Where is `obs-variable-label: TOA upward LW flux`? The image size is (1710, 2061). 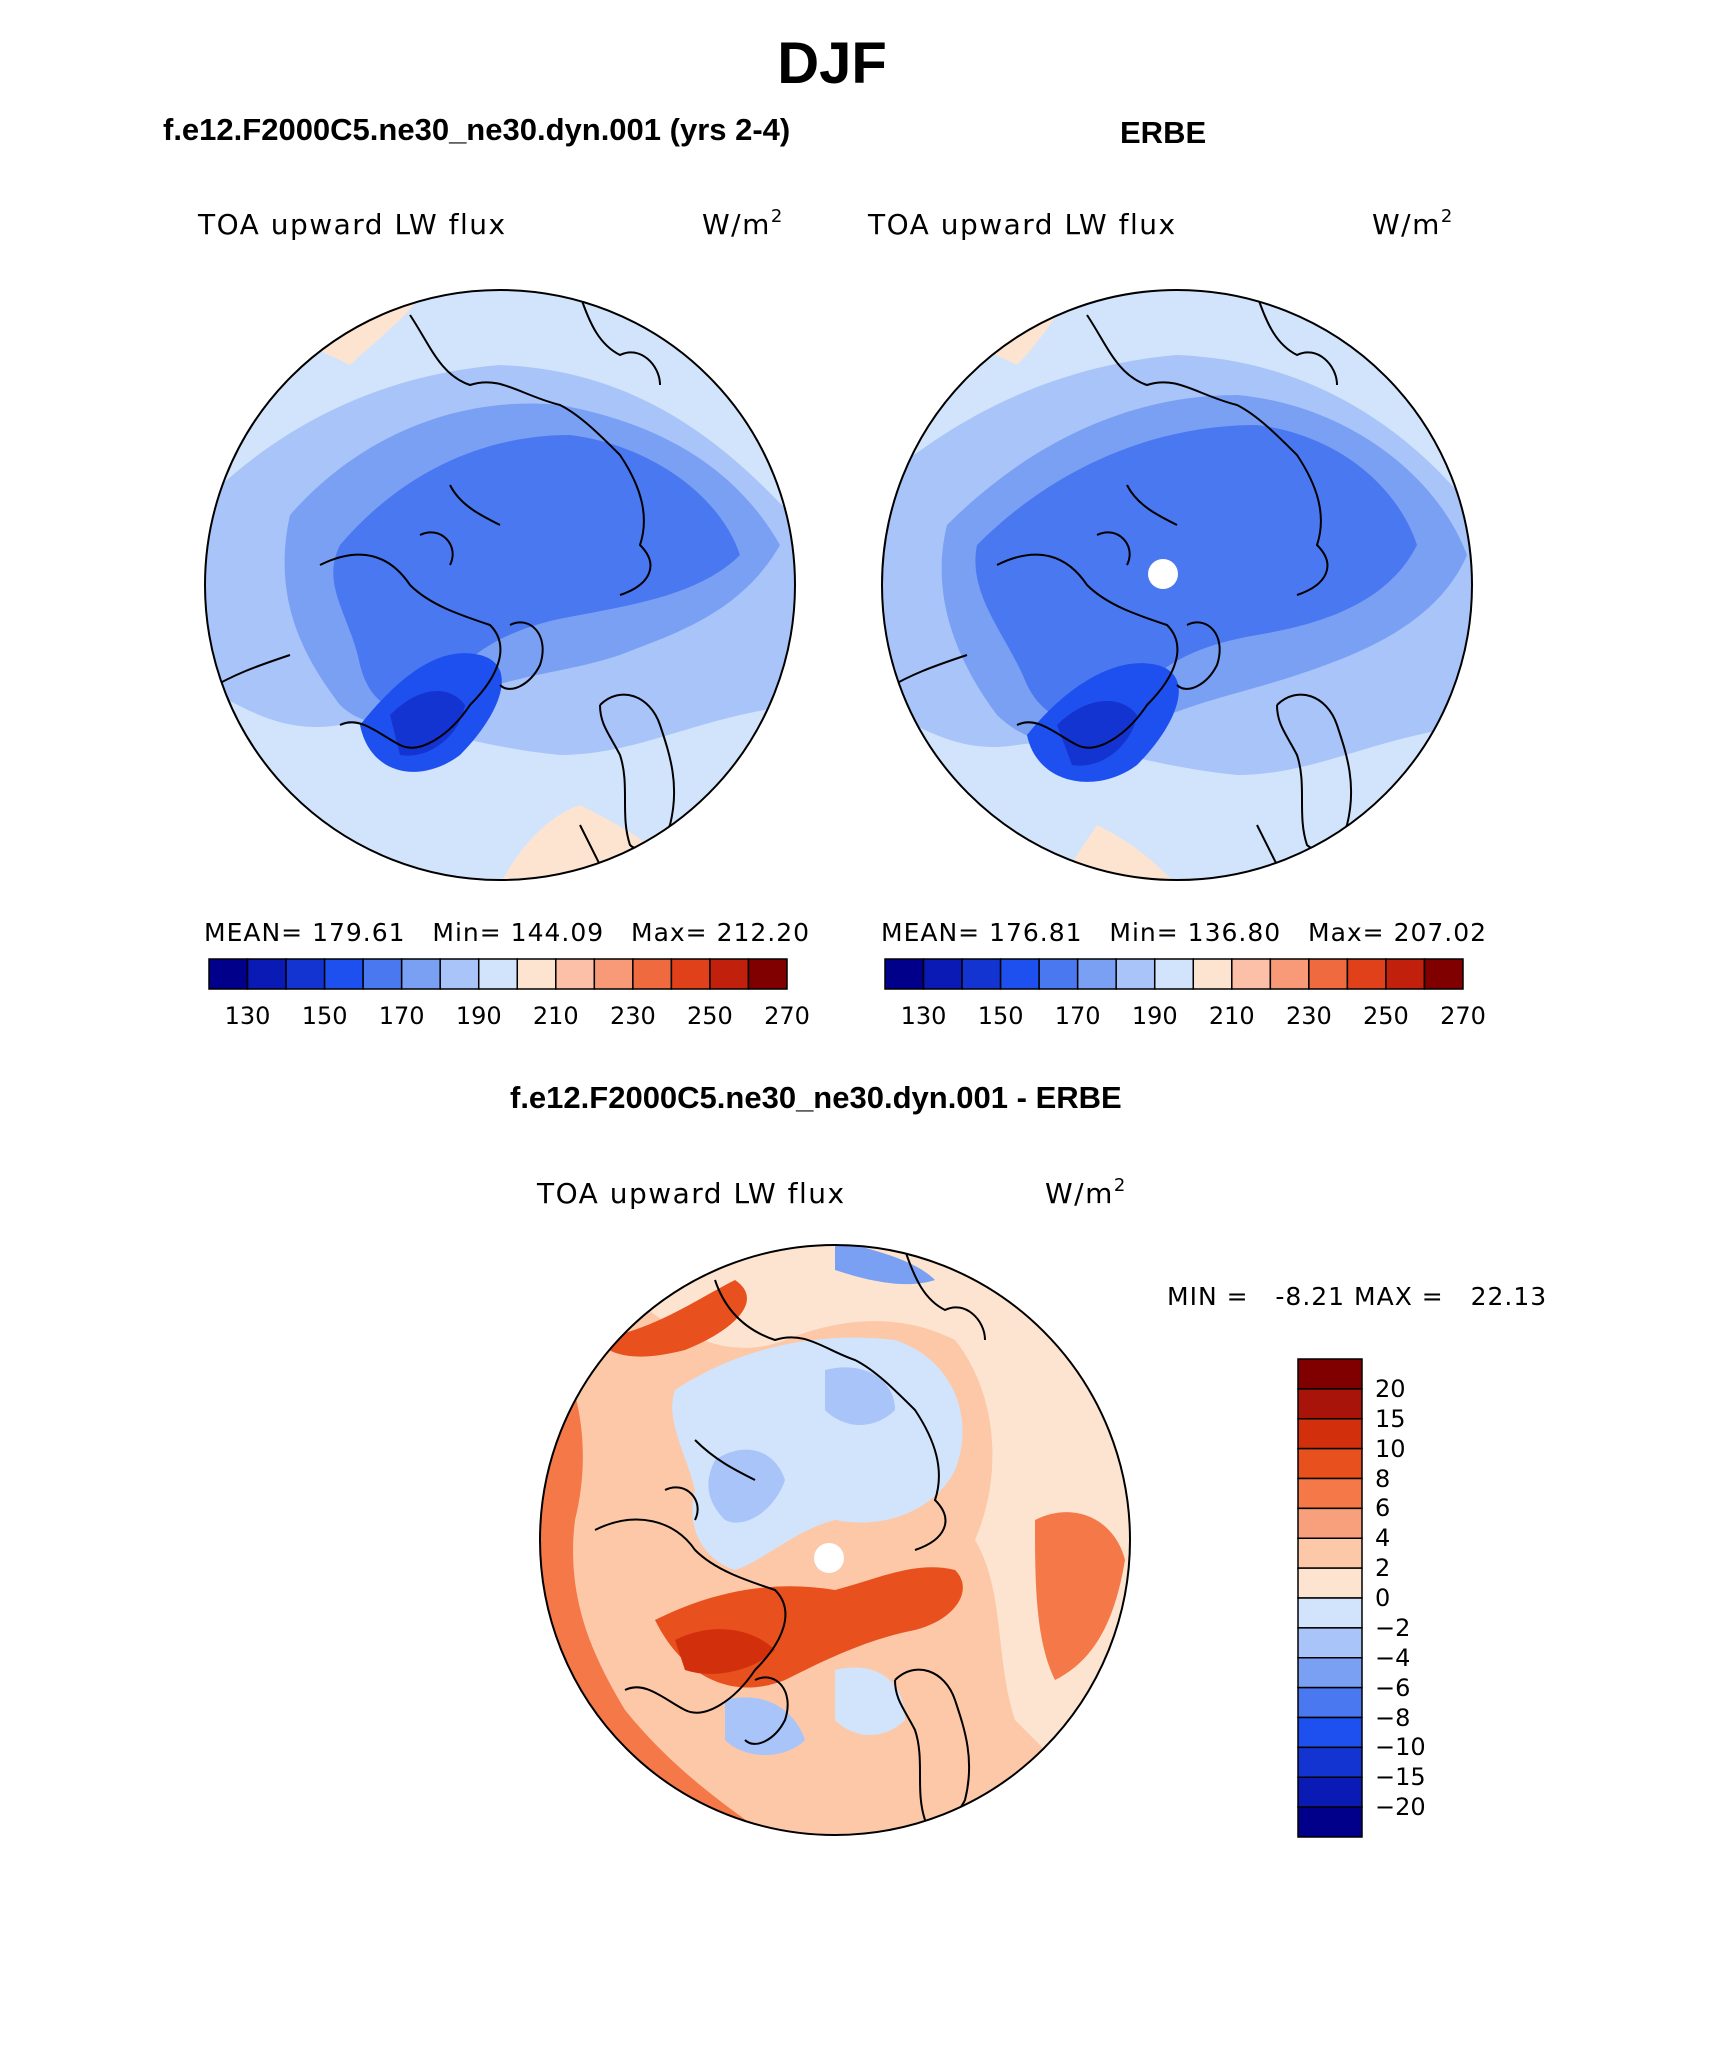 obs-variable-label: TOA upward LW flux is located at coordinates (1022, 224).